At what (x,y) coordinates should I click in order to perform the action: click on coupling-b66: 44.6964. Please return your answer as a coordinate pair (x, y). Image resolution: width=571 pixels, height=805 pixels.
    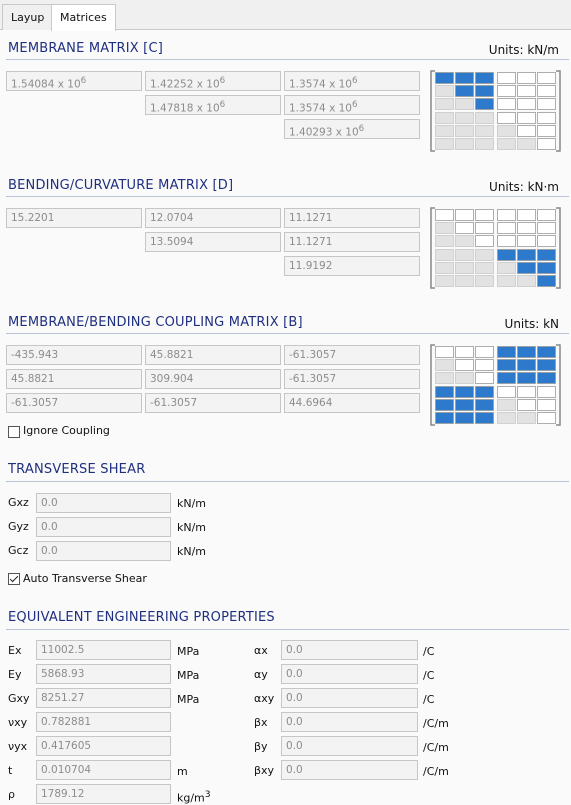
    Looking at the image, I should click on (352, 403).